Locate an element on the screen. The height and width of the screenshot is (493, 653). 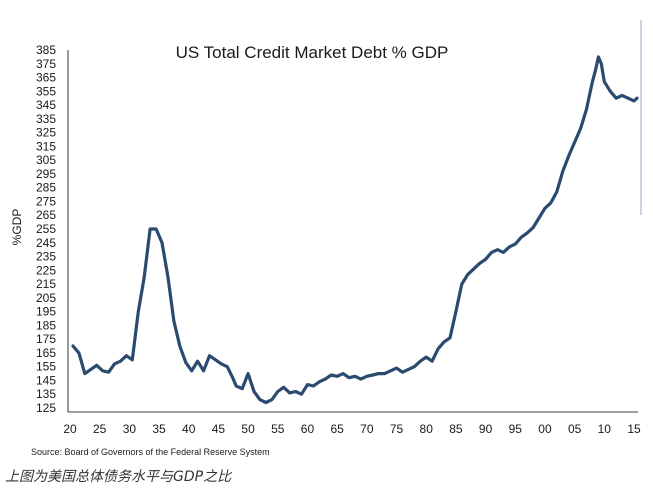
y-tick-label: 375 is located at coordinates (46, 64).